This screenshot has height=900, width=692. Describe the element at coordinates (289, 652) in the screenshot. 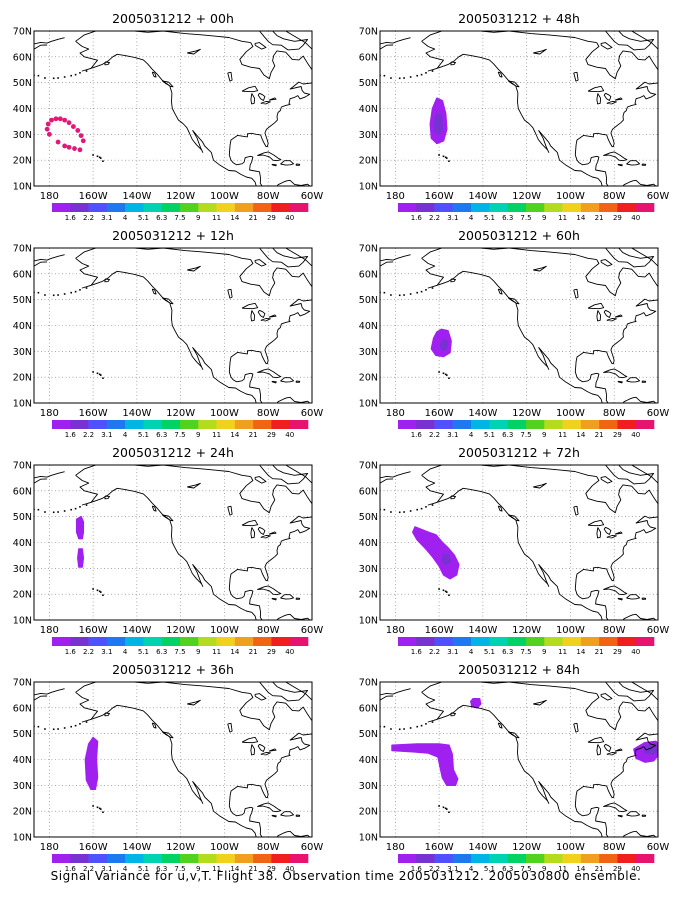

I see `colorbar-label: 40` at that location.